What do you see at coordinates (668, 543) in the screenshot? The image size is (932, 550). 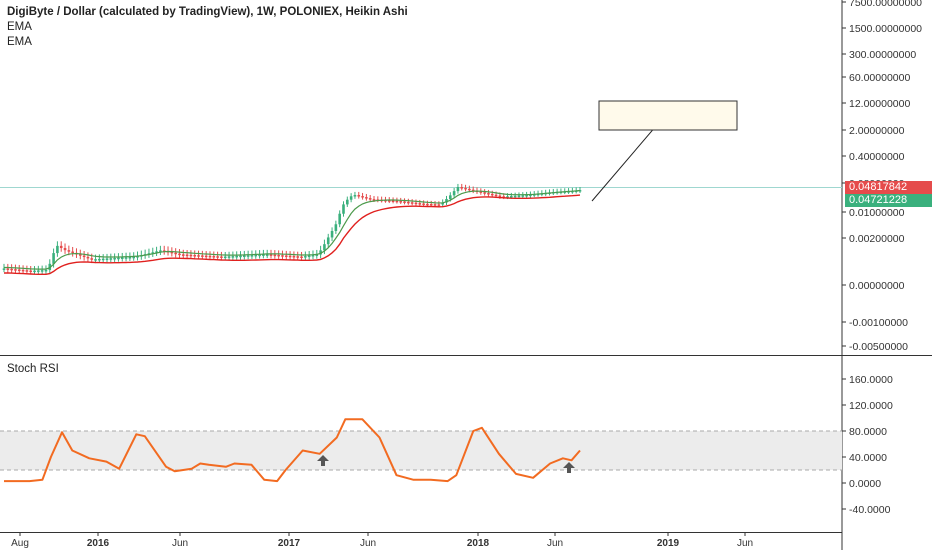 I see `x-tick-label: 2019` at bounding box center [668, 543].